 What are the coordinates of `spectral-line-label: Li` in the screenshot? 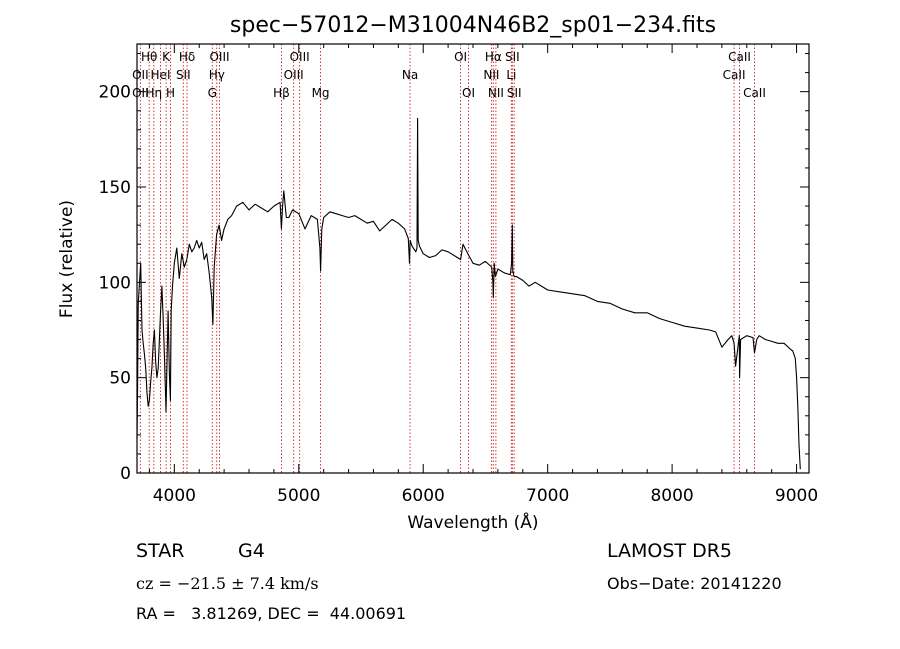 It's located at (511, 75).